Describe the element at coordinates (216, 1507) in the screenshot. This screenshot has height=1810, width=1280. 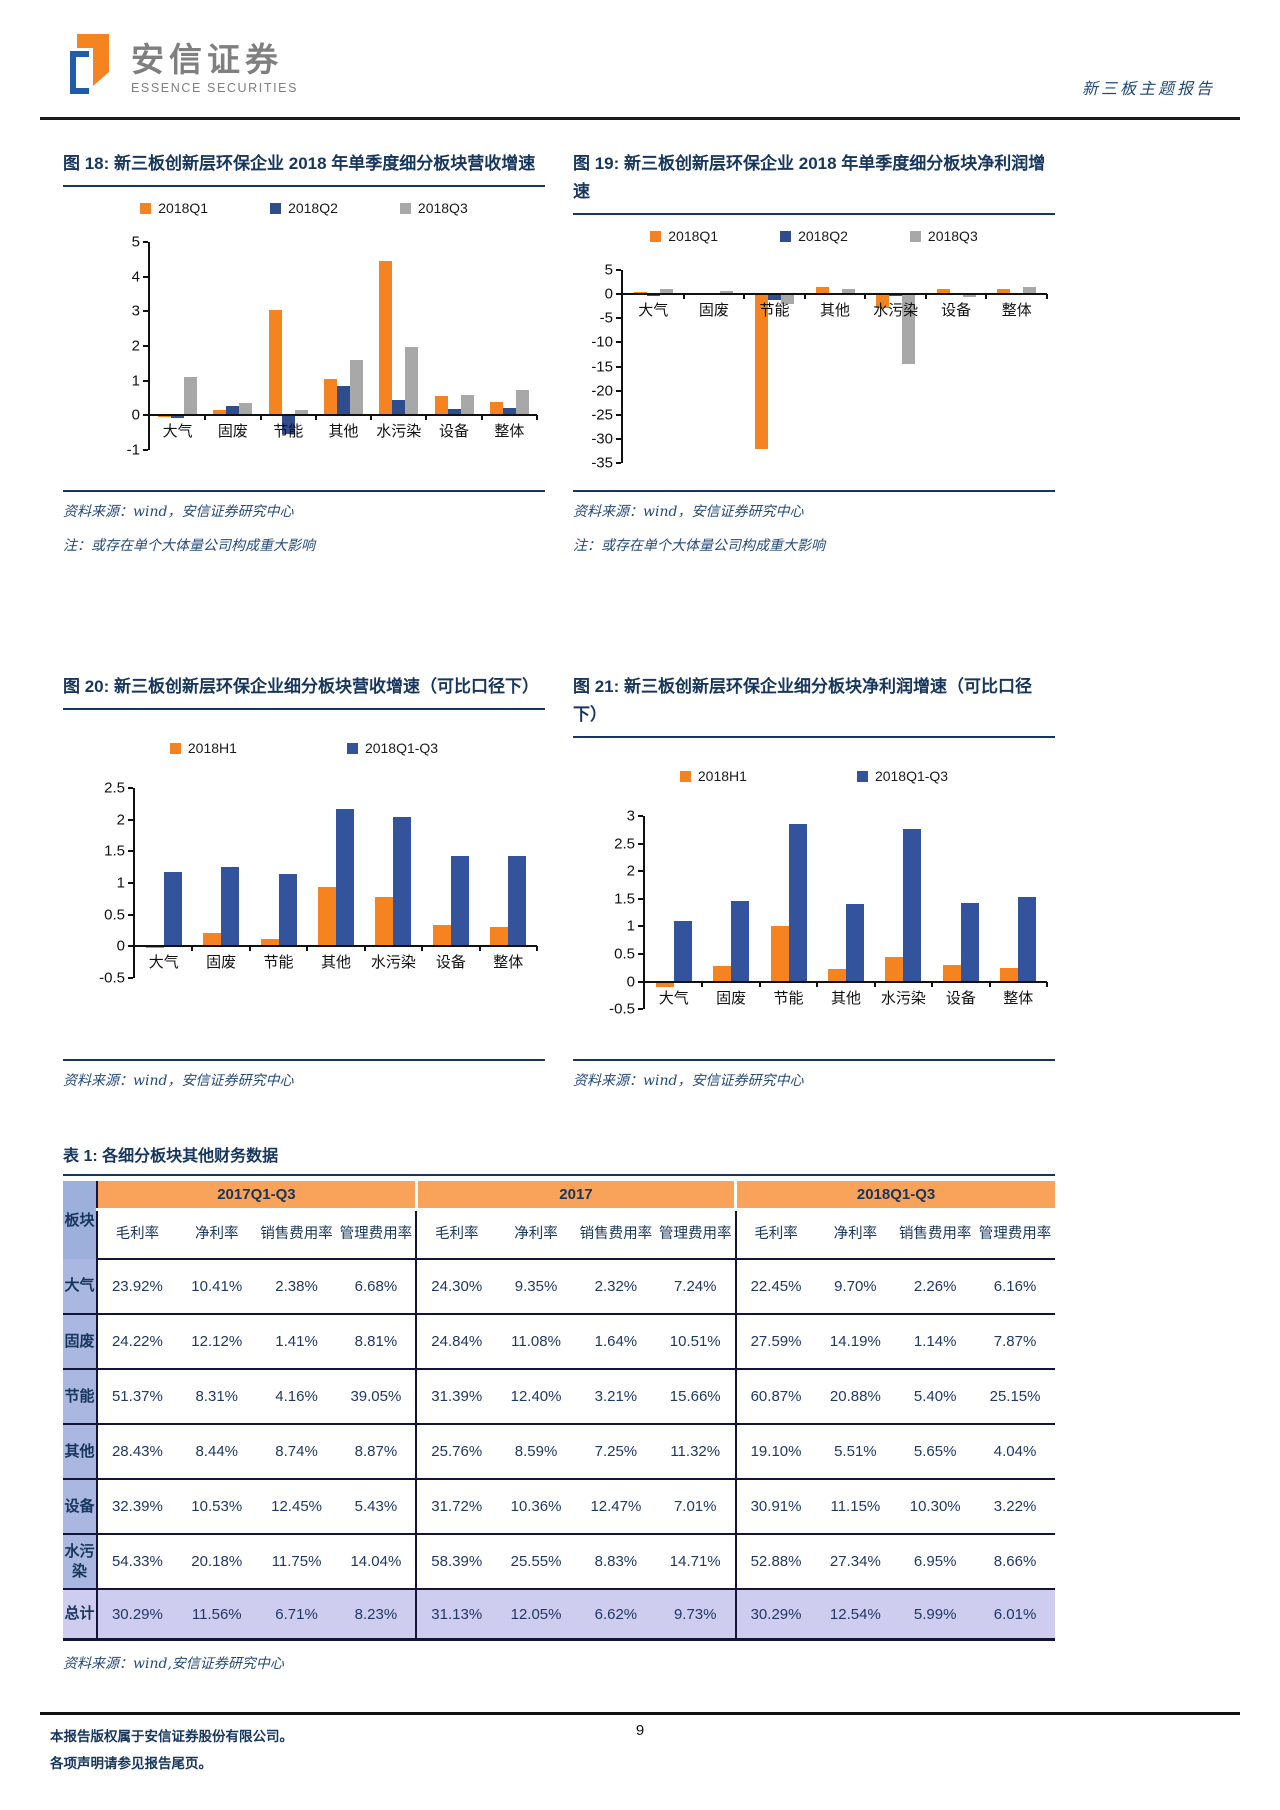
I see `table-cell: 10.53%` at that location.